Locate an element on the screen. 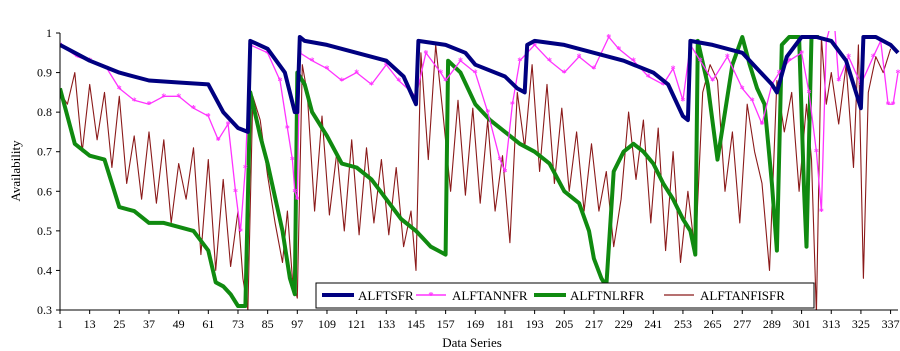 This screenshot has height=351, width=900. legend-item-alftnlrfr: ALFTNLRFR is located at coordinates (589, 295).